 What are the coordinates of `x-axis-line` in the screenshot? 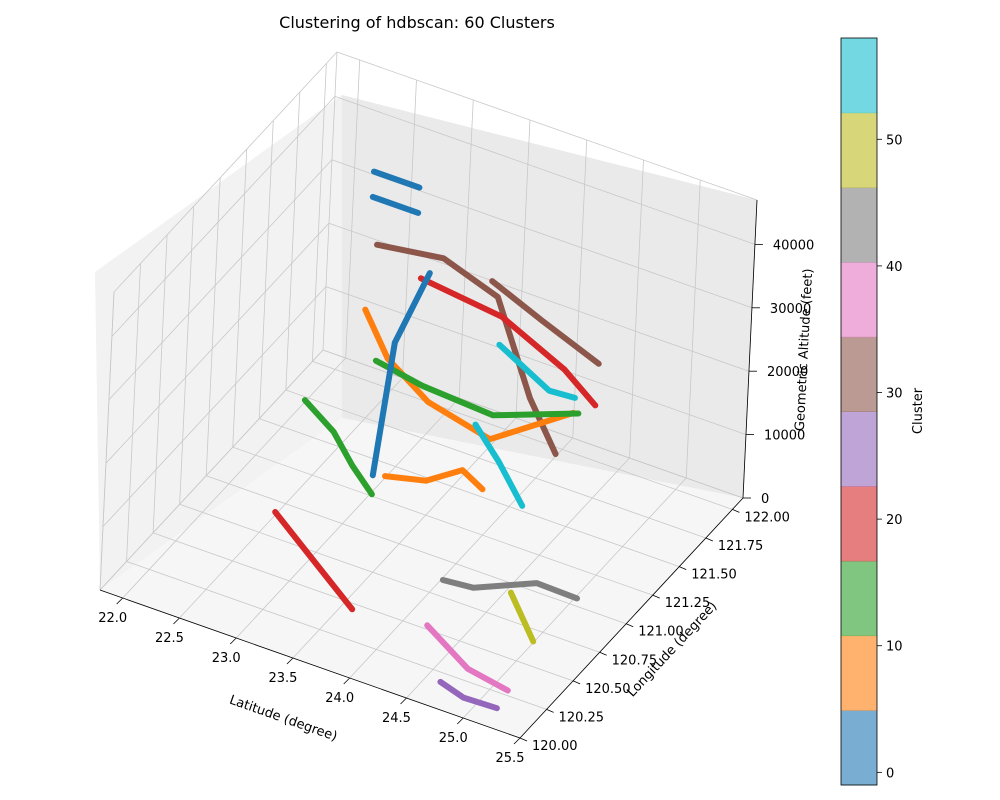 It's located at (310, 664).